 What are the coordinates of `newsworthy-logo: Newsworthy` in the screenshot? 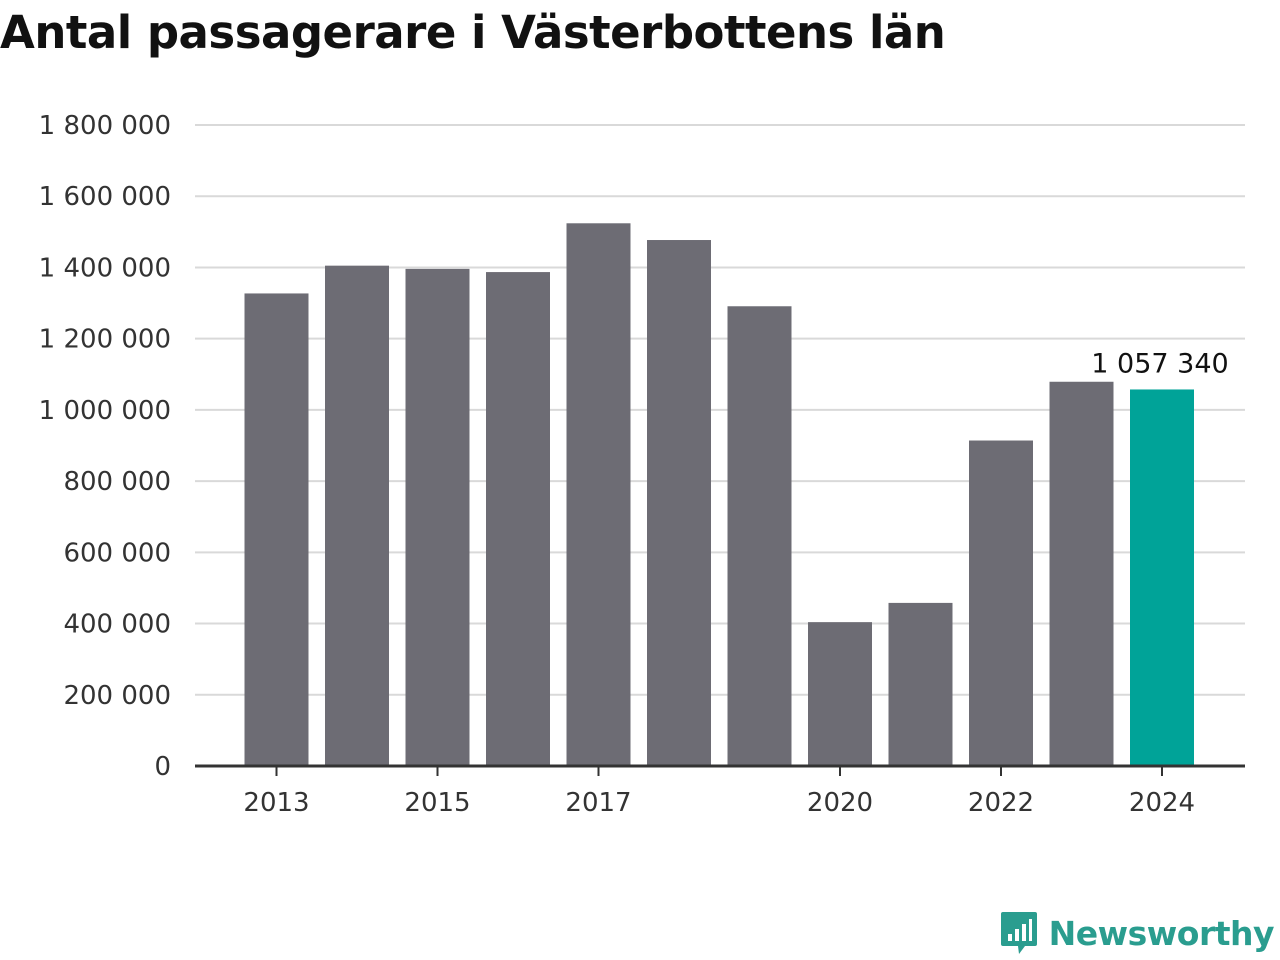 It's located at (1137, 933).